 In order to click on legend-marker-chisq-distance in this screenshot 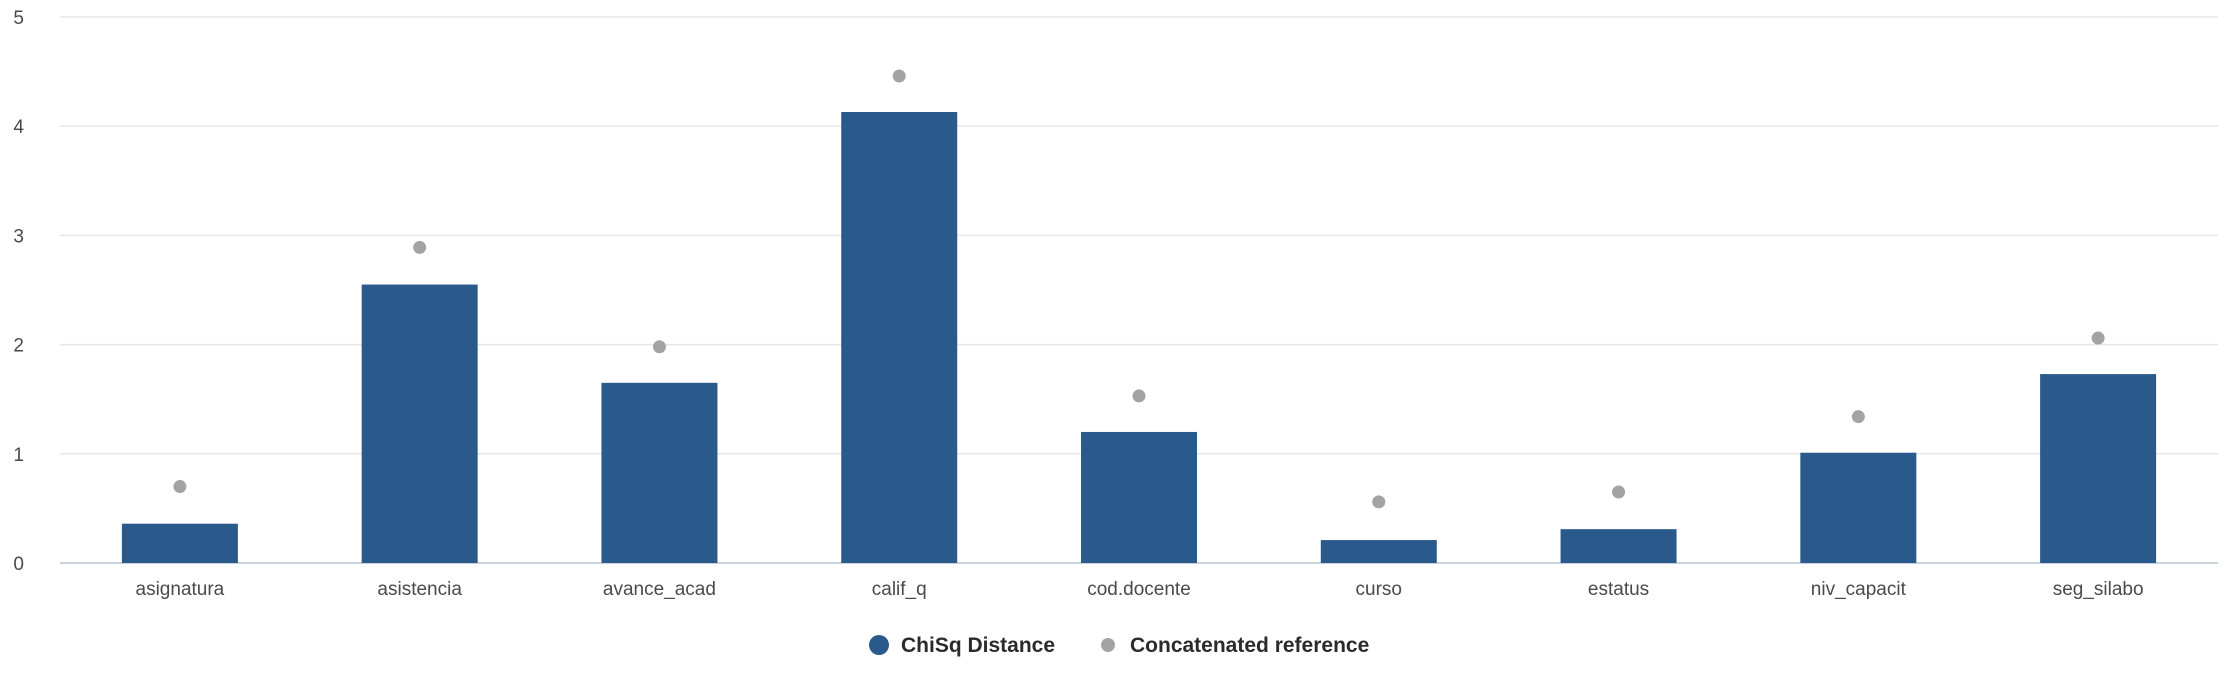, I will do `click(879, 645)`.